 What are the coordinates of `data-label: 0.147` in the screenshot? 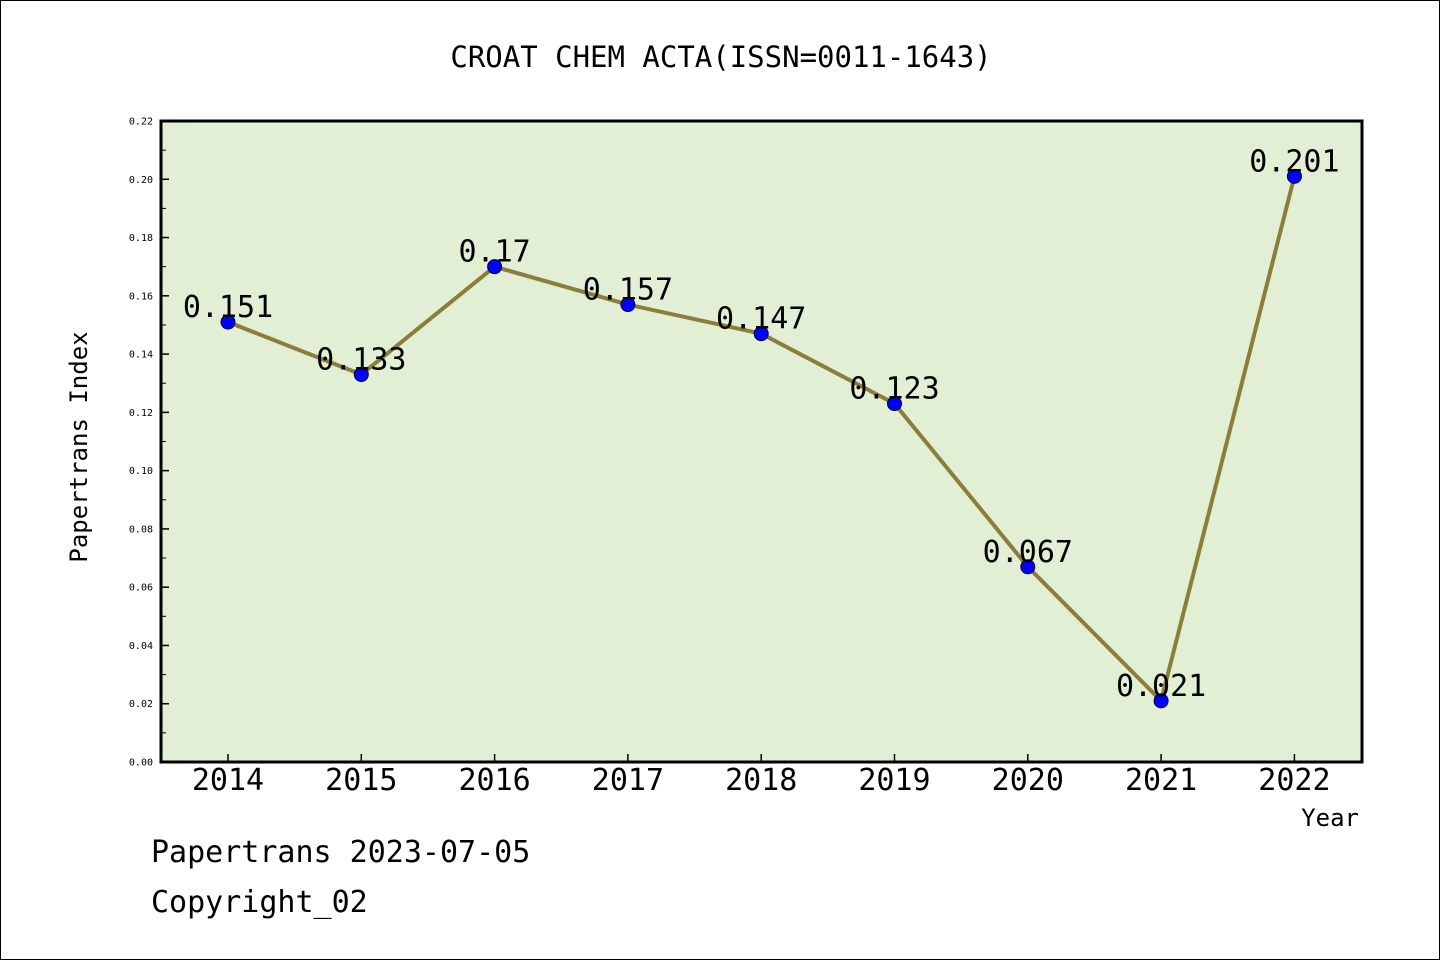 It's located at (761, 319).